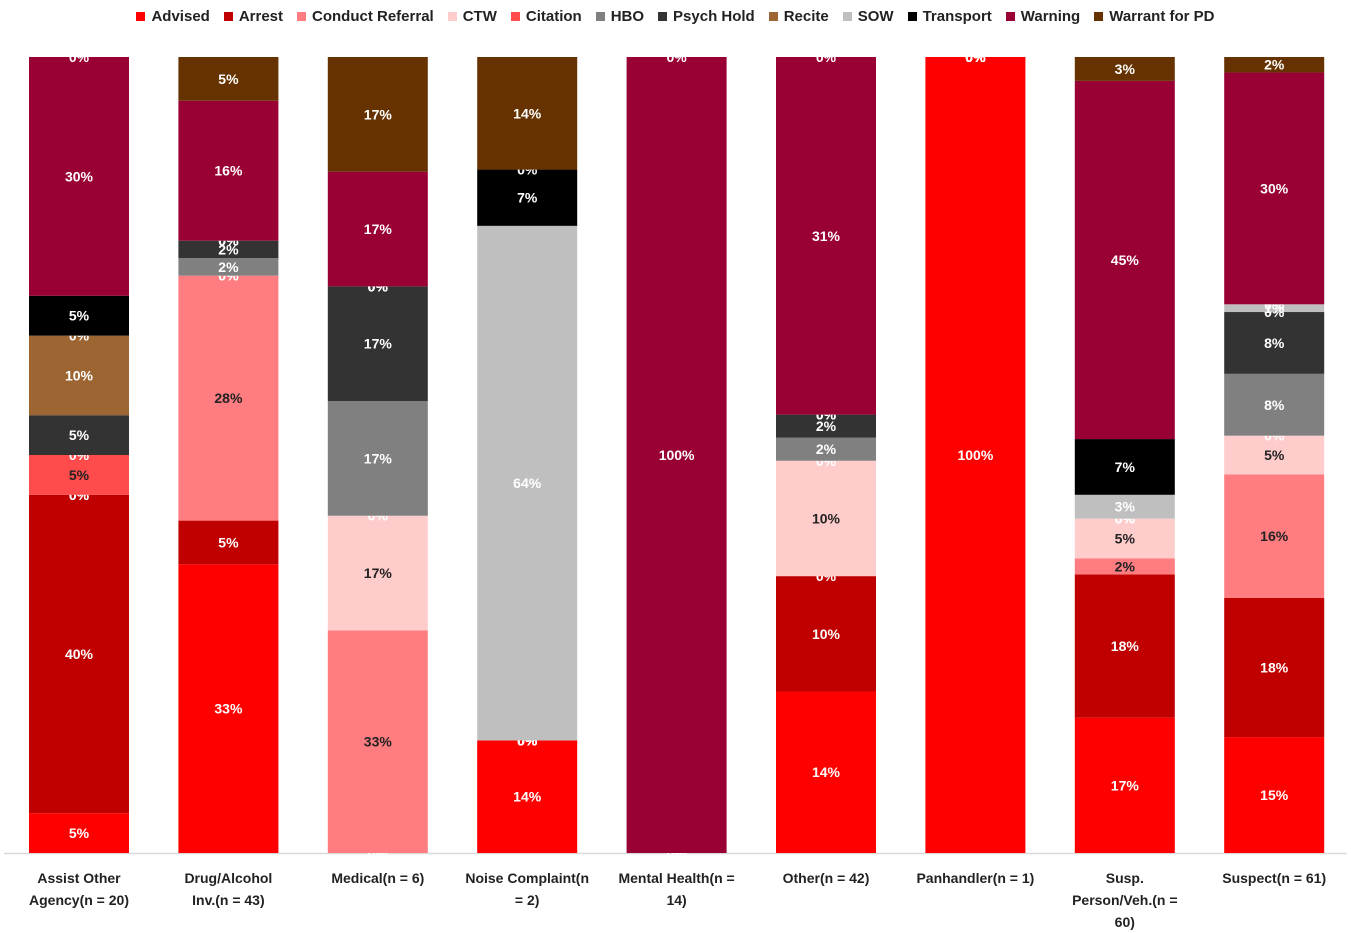 The image size is (1351, 933). What do you see at coordinates (957, 16) in the screenshot?
I see `legend-label: Transport` at bounding box center [957, 16].